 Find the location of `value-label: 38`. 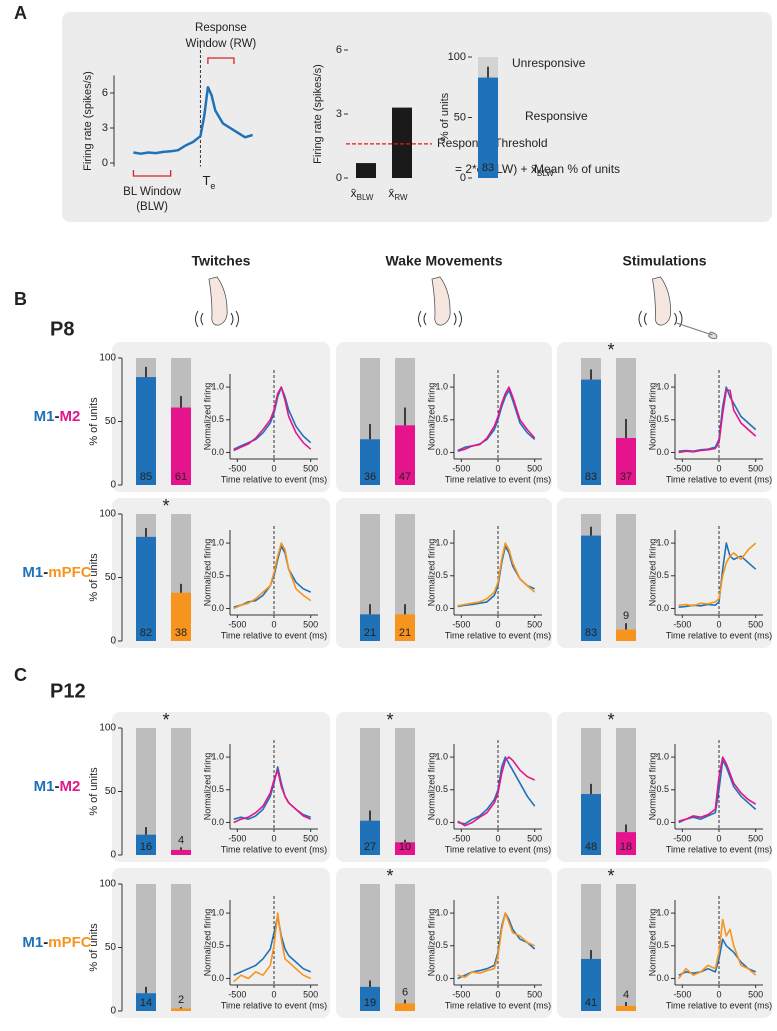

value-label: 38 is located at coordinates (181, 633).